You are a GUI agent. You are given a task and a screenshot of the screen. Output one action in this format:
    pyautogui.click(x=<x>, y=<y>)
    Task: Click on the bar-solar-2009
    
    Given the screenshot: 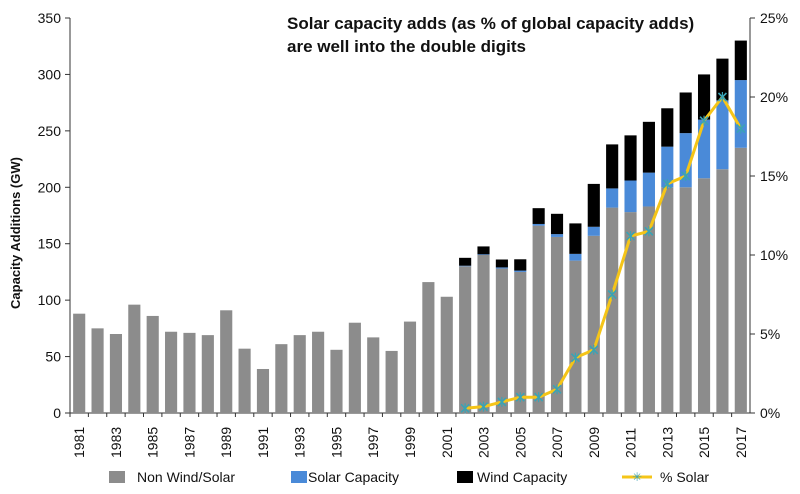 What is the action you would take?
    pyautogui.click(x=593, y=231)
    